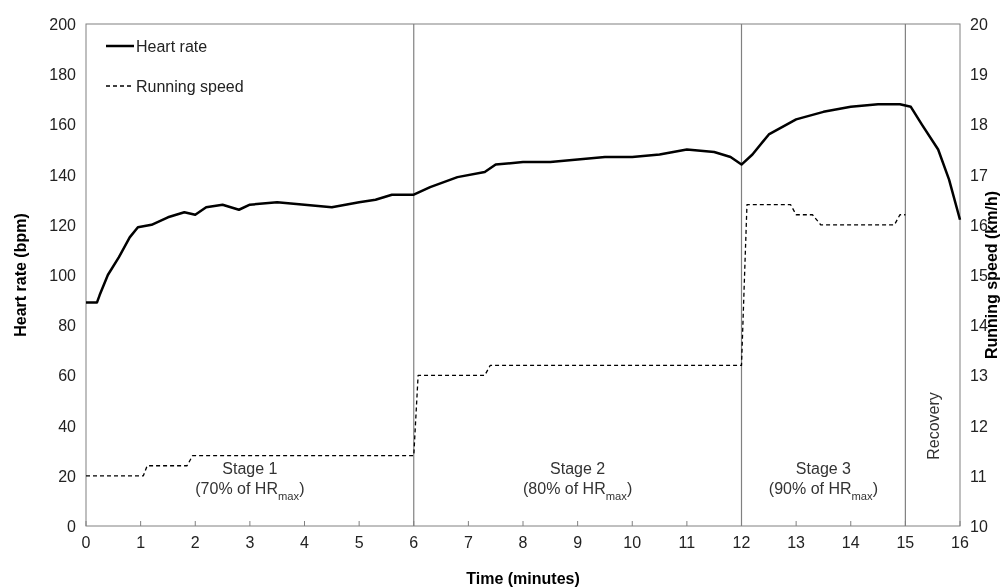  I want to click on y2-tick-label: 17, so click(979, 175).